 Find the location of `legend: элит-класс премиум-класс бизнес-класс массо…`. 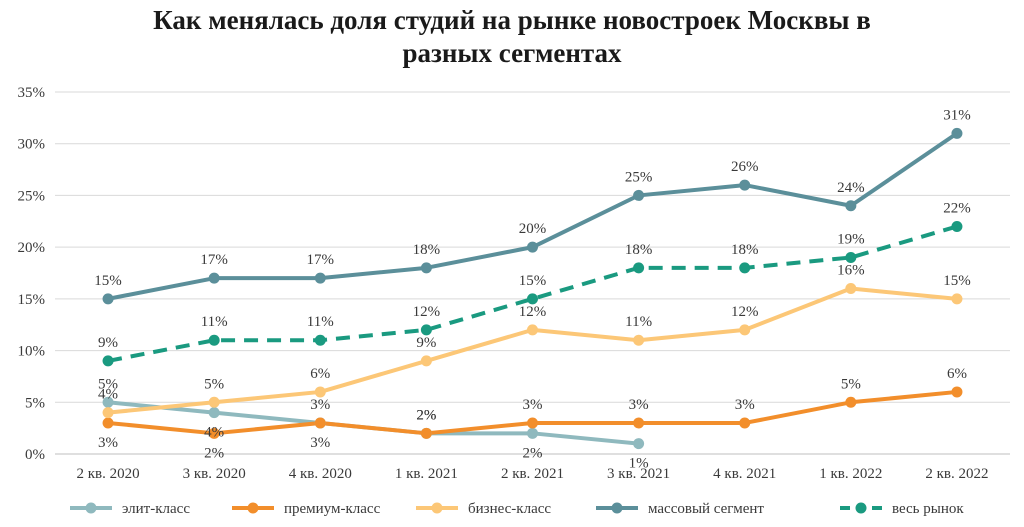

legend: элит-класс премиум-класс бизнес-класс массо… is located at coordinates (517, 509).